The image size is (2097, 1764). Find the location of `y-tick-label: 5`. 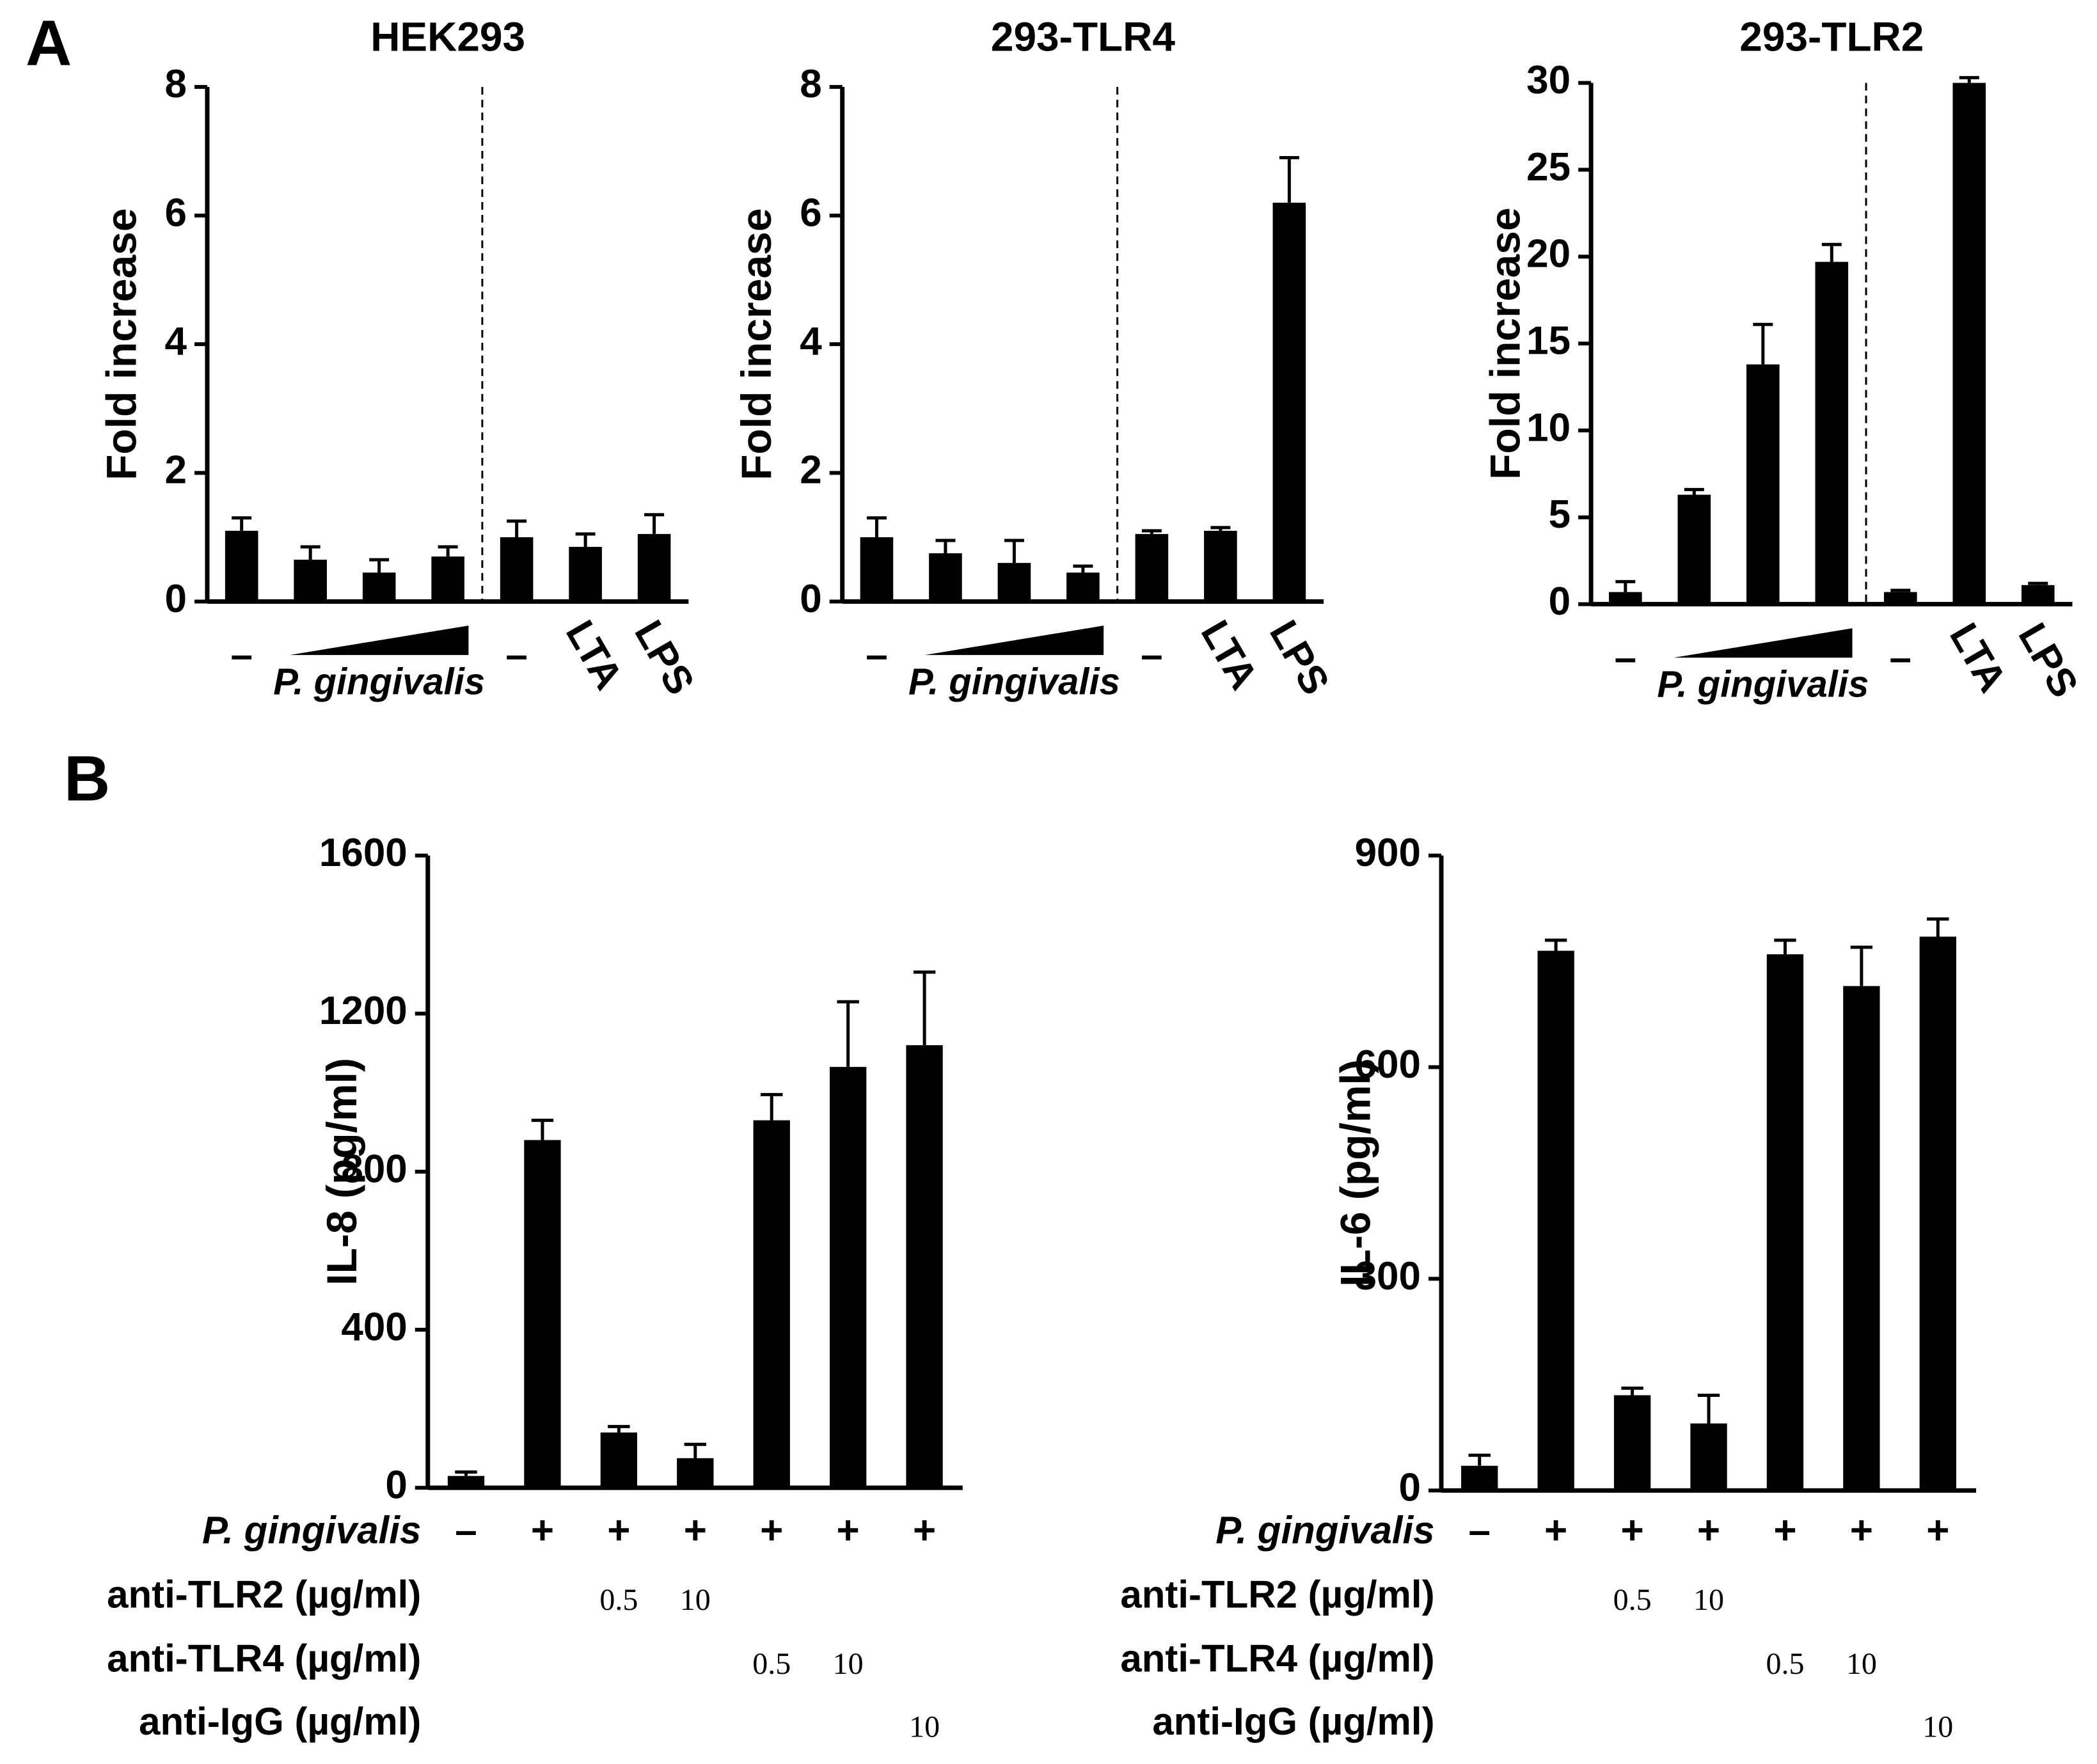

y-tick-label: 5 is located at coordinates (1560, 514).